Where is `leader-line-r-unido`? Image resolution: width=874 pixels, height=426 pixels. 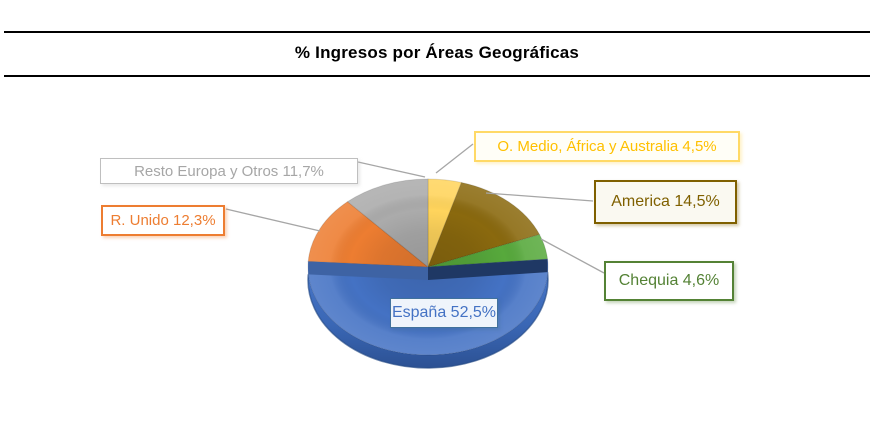 leader-line-r-unido is located at coordinates (273, 220).